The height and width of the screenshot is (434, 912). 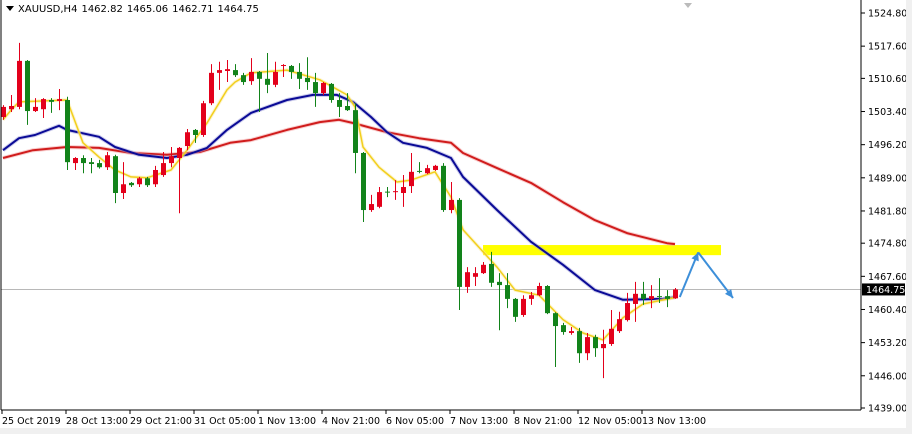 What do you see at coordinates (887, 14) in the screenshot?
I see `price-tick-label: 1524.80` at bounding box center [887, 14].